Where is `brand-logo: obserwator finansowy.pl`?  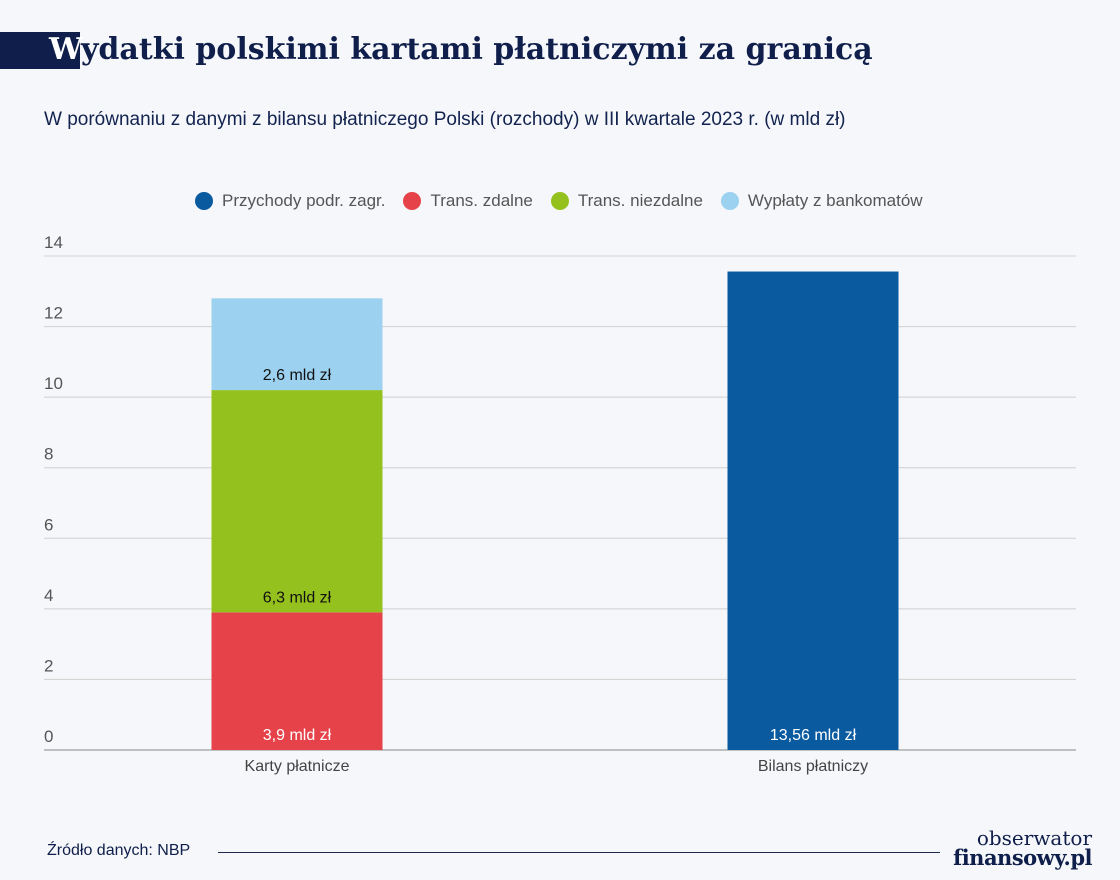
brand-logo: obserwator finansowy.pl is located at coordinates (1022, 848).